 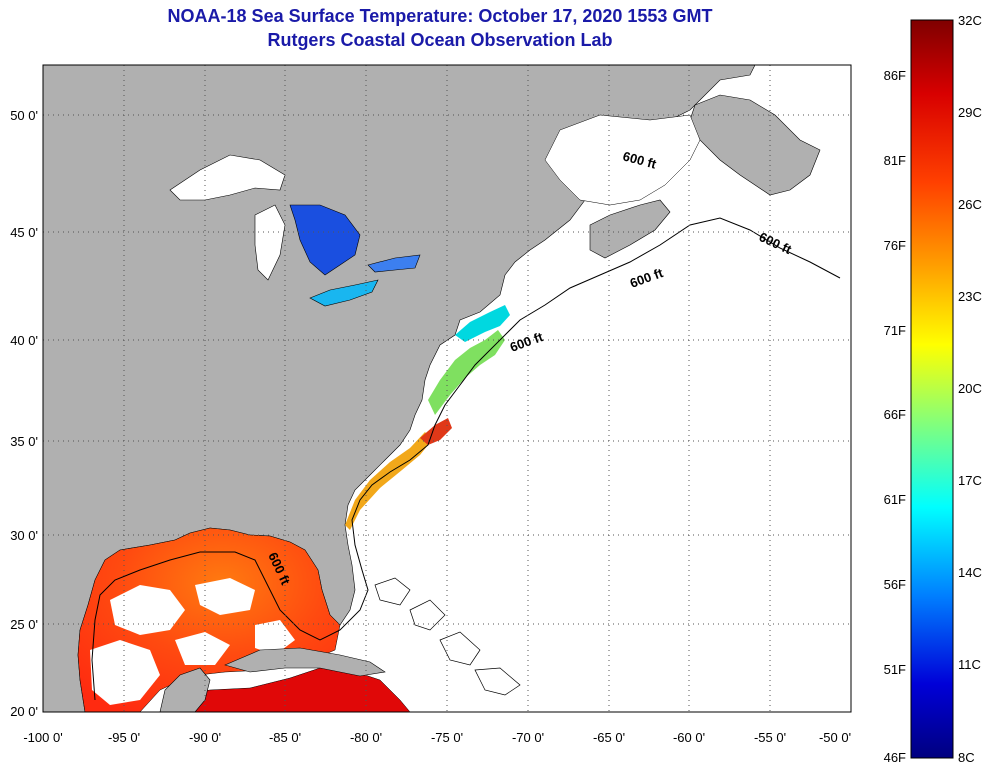 What do you see at coordinates (895, 584) in the screenshot?
I see `fahrenheit-label: 56F` at bounding box center [895, 584].